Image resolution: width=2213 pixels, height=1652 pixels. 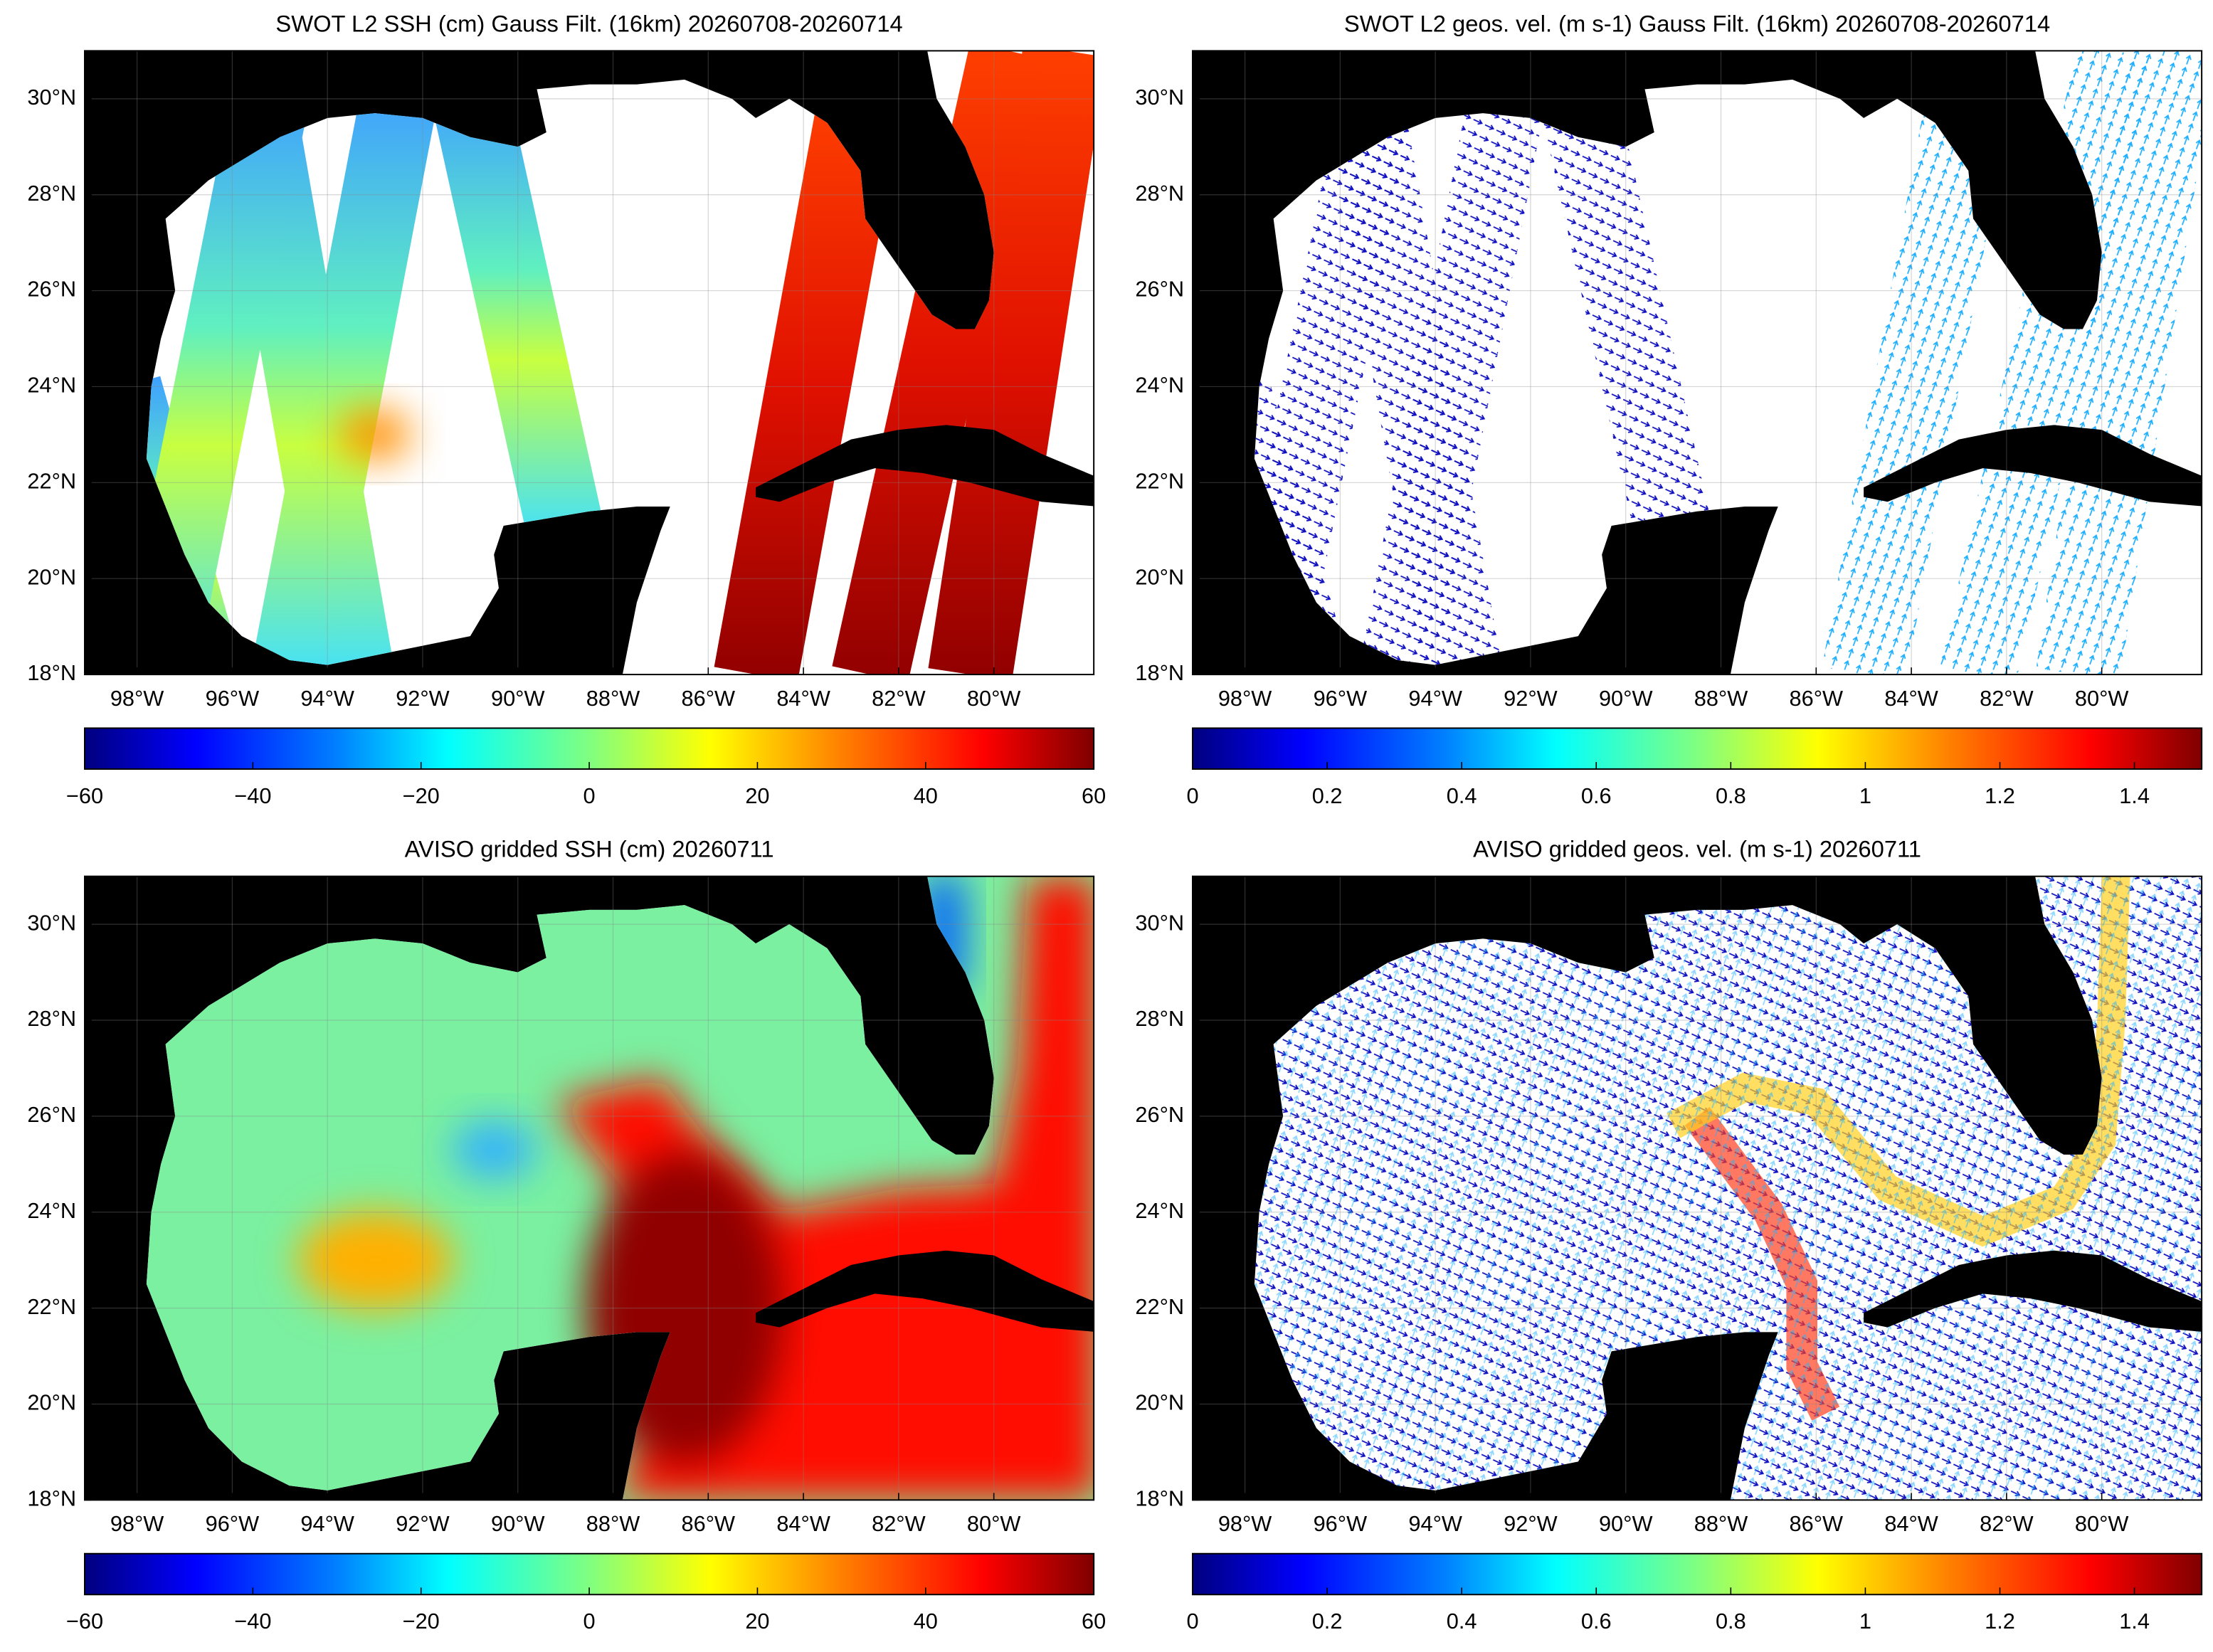 I want to click on colorbar-tick-label: −20, so click(x=421, y=1621).